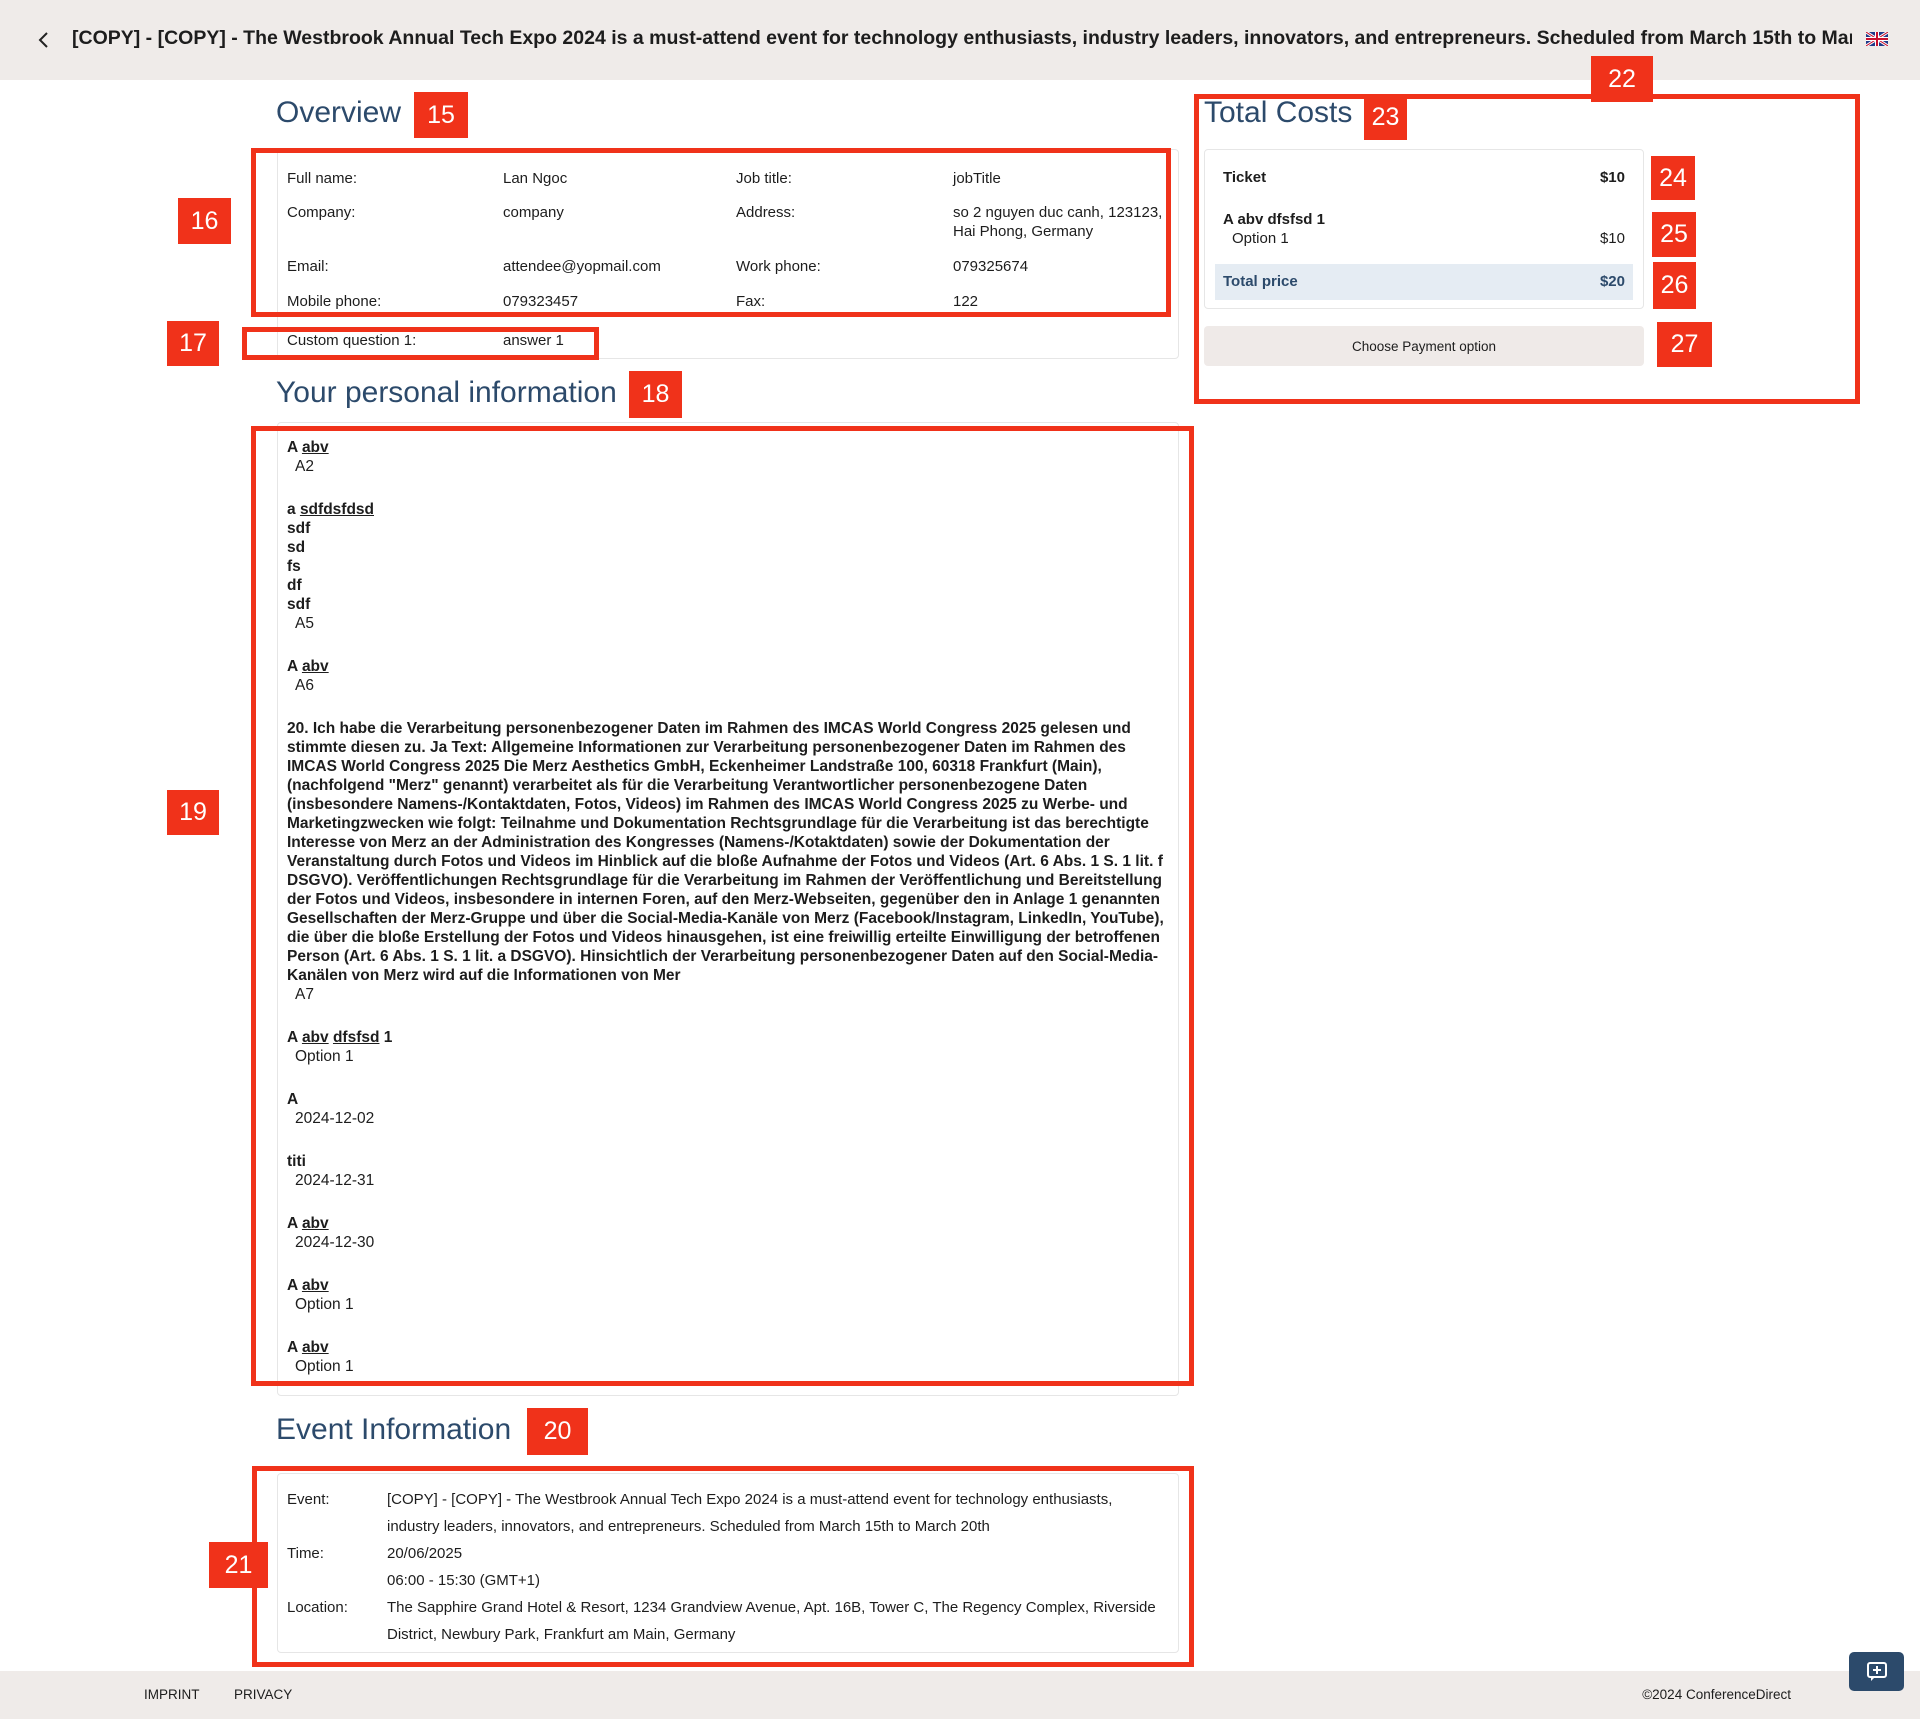 This screenshot has height=1719, width=1920. Describe the element at coordinates (463, 1567) in the screenshot. I see `event-value: 20/06/2025 06:00 - 15:30 (GMT+1)` at that location.